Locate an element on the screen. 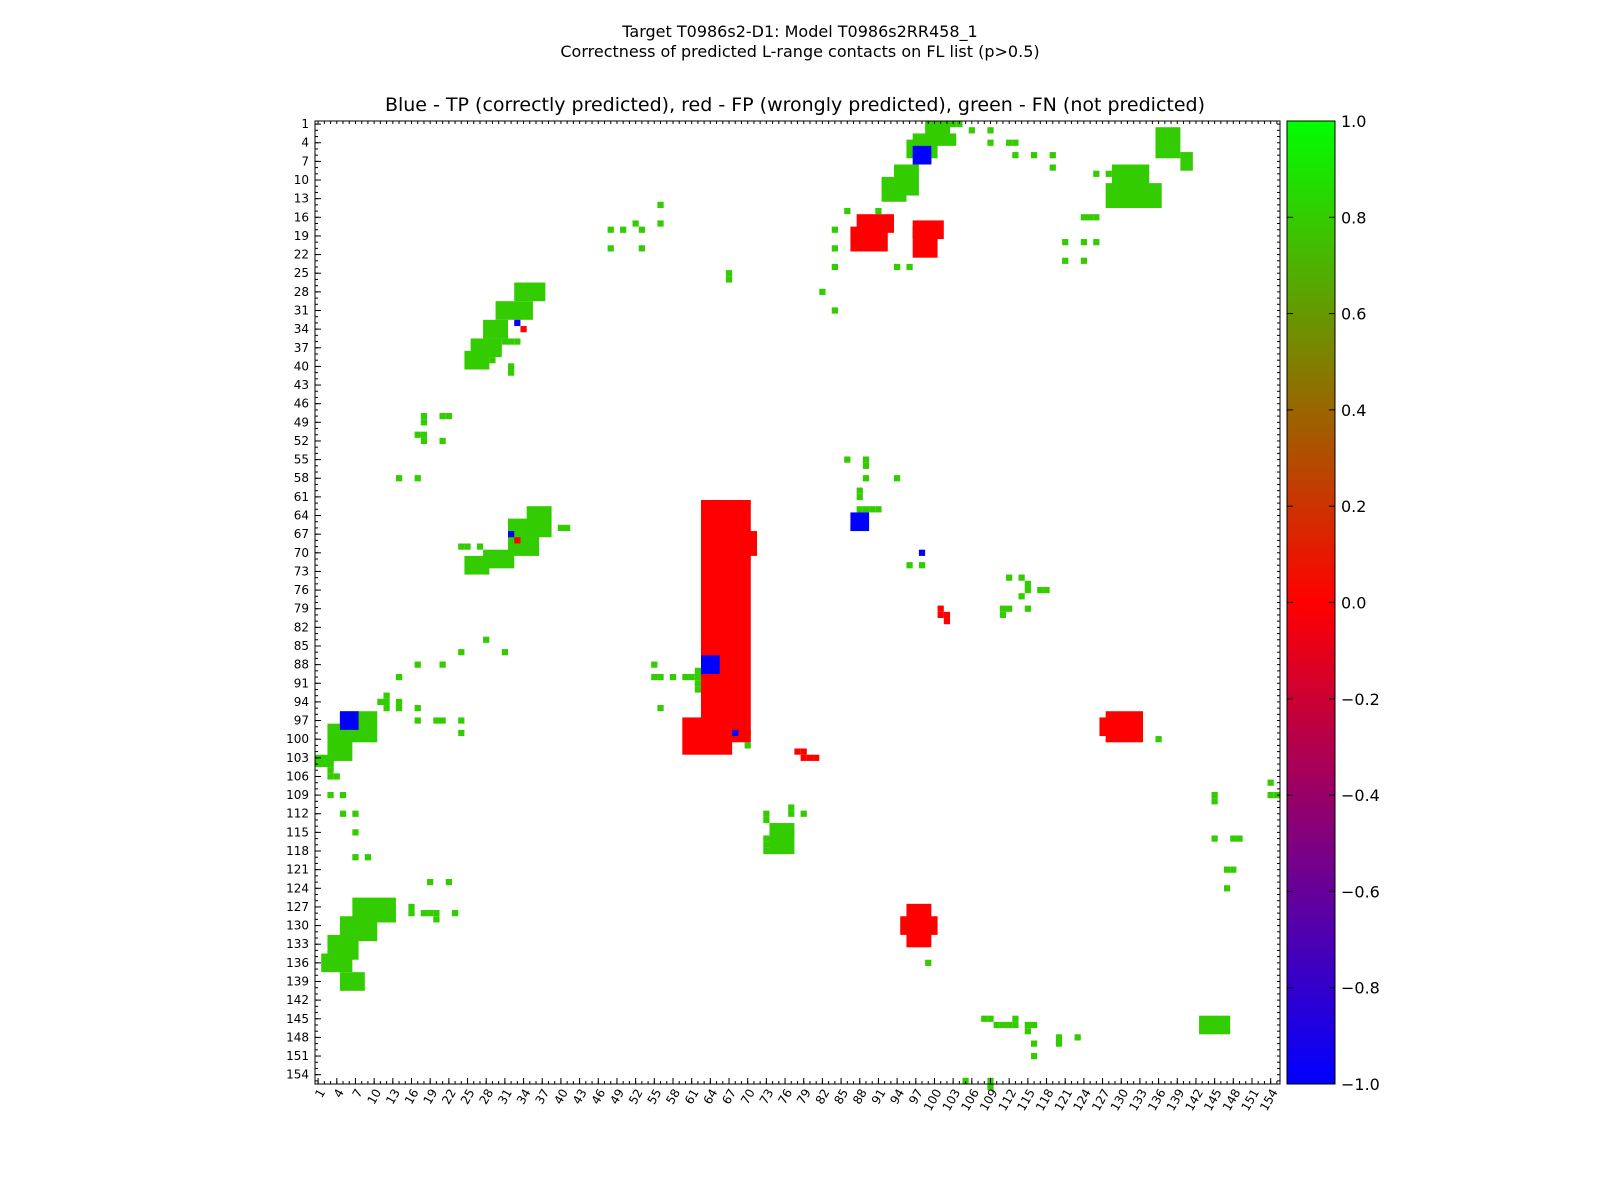 The width and height of the screenshot is (1600, 1200). x-tick-label: 133 is located at coordinates (1138, 1100).